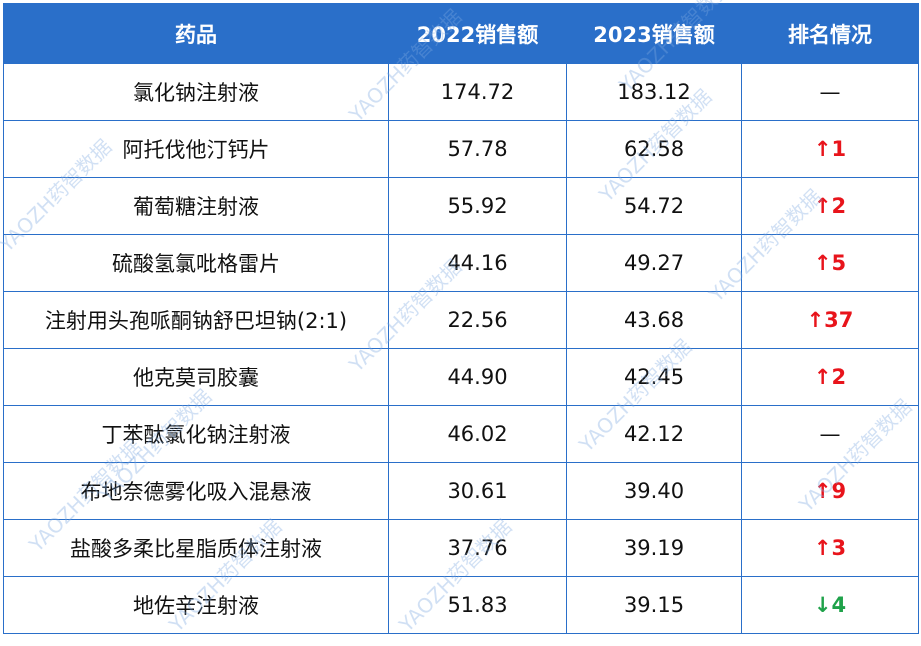 This screenshot has width=921, height=646. I want to click on table-cell: 氯化钠注射液, so click(196, 92).